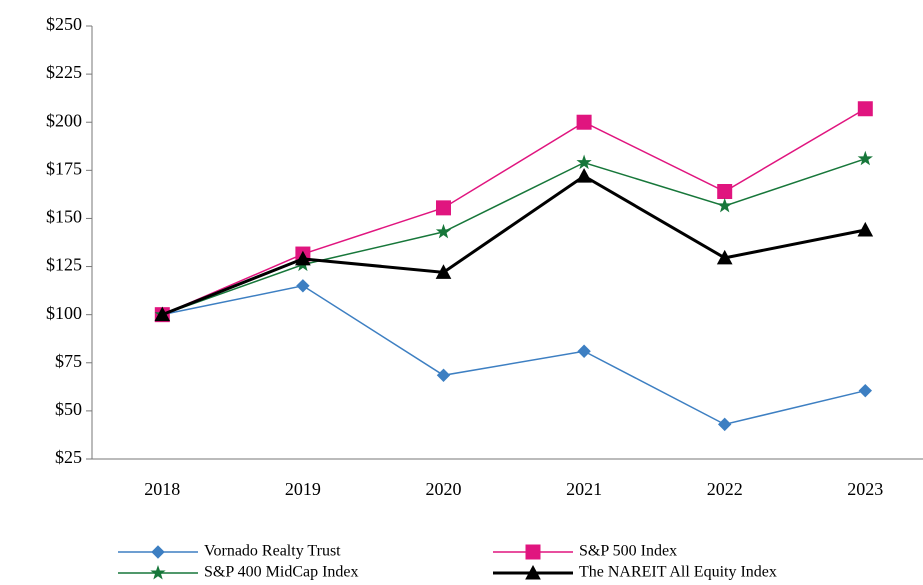 The image size is (923, 585). I want to click on y-tick-label: $150, so click(64, 217).